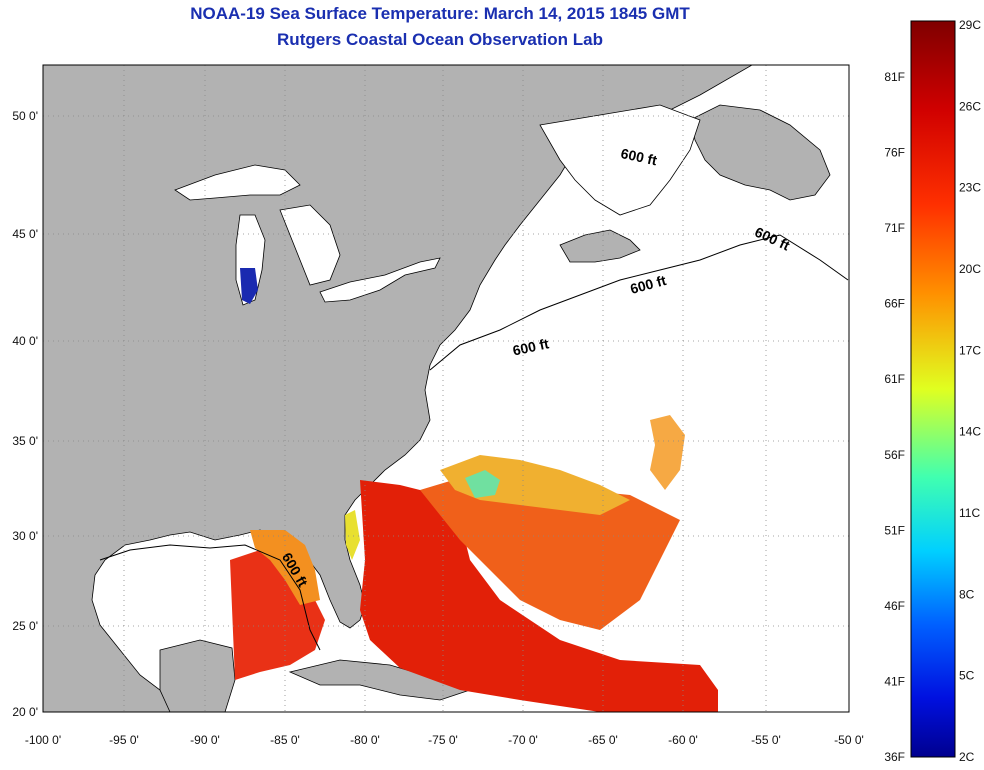 Image resolution: width=984 pixels, height=770 pixels. What do you see at coordinates (523, 740) in the screenshot?
I see `longitude-label: -70 0'` at bounding box center [523, 740].